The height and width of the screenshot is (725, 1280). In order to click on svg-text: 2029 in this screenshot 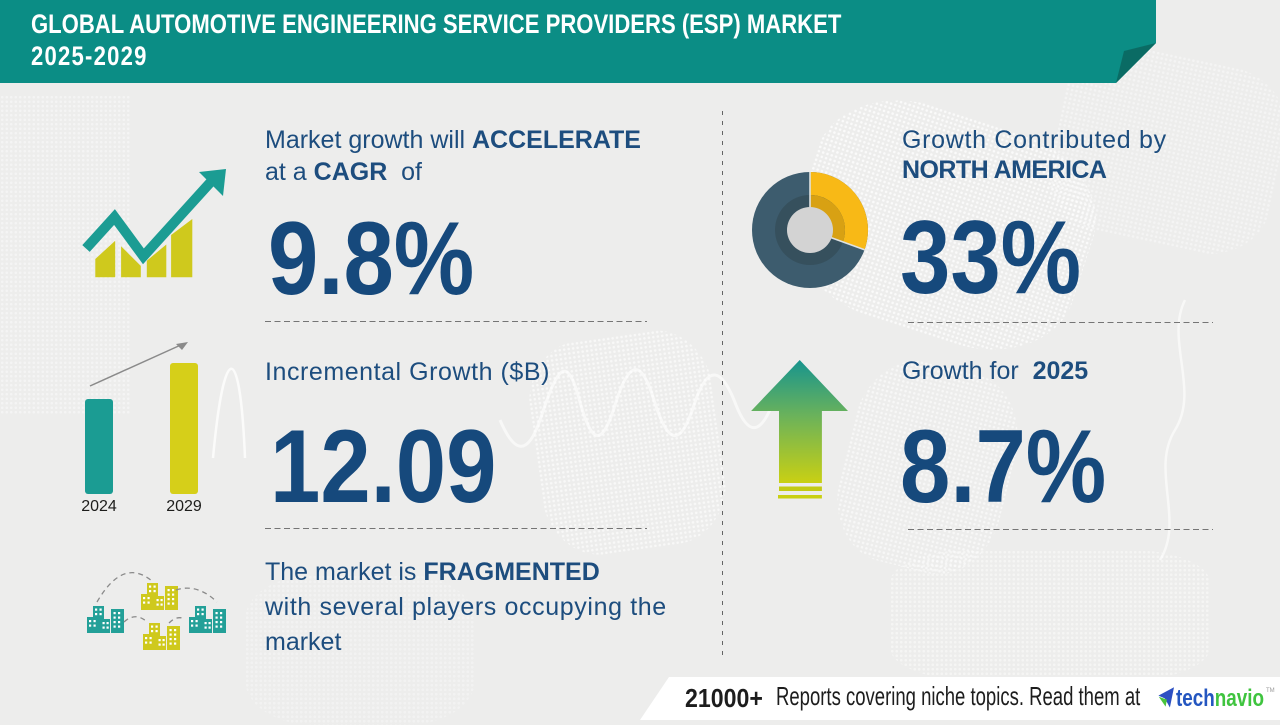, I will do `click(184, 506)`.